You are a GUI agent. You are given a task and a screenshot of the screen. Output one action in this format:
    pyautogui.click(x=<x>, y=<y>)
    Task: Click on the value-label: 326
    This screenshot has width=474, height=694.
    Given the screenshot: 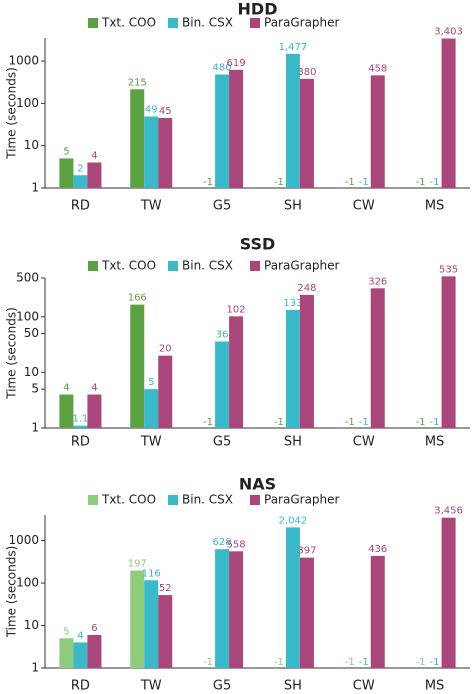 What is the action you would take?
    pyautogui.click(x=377, y=281)
    